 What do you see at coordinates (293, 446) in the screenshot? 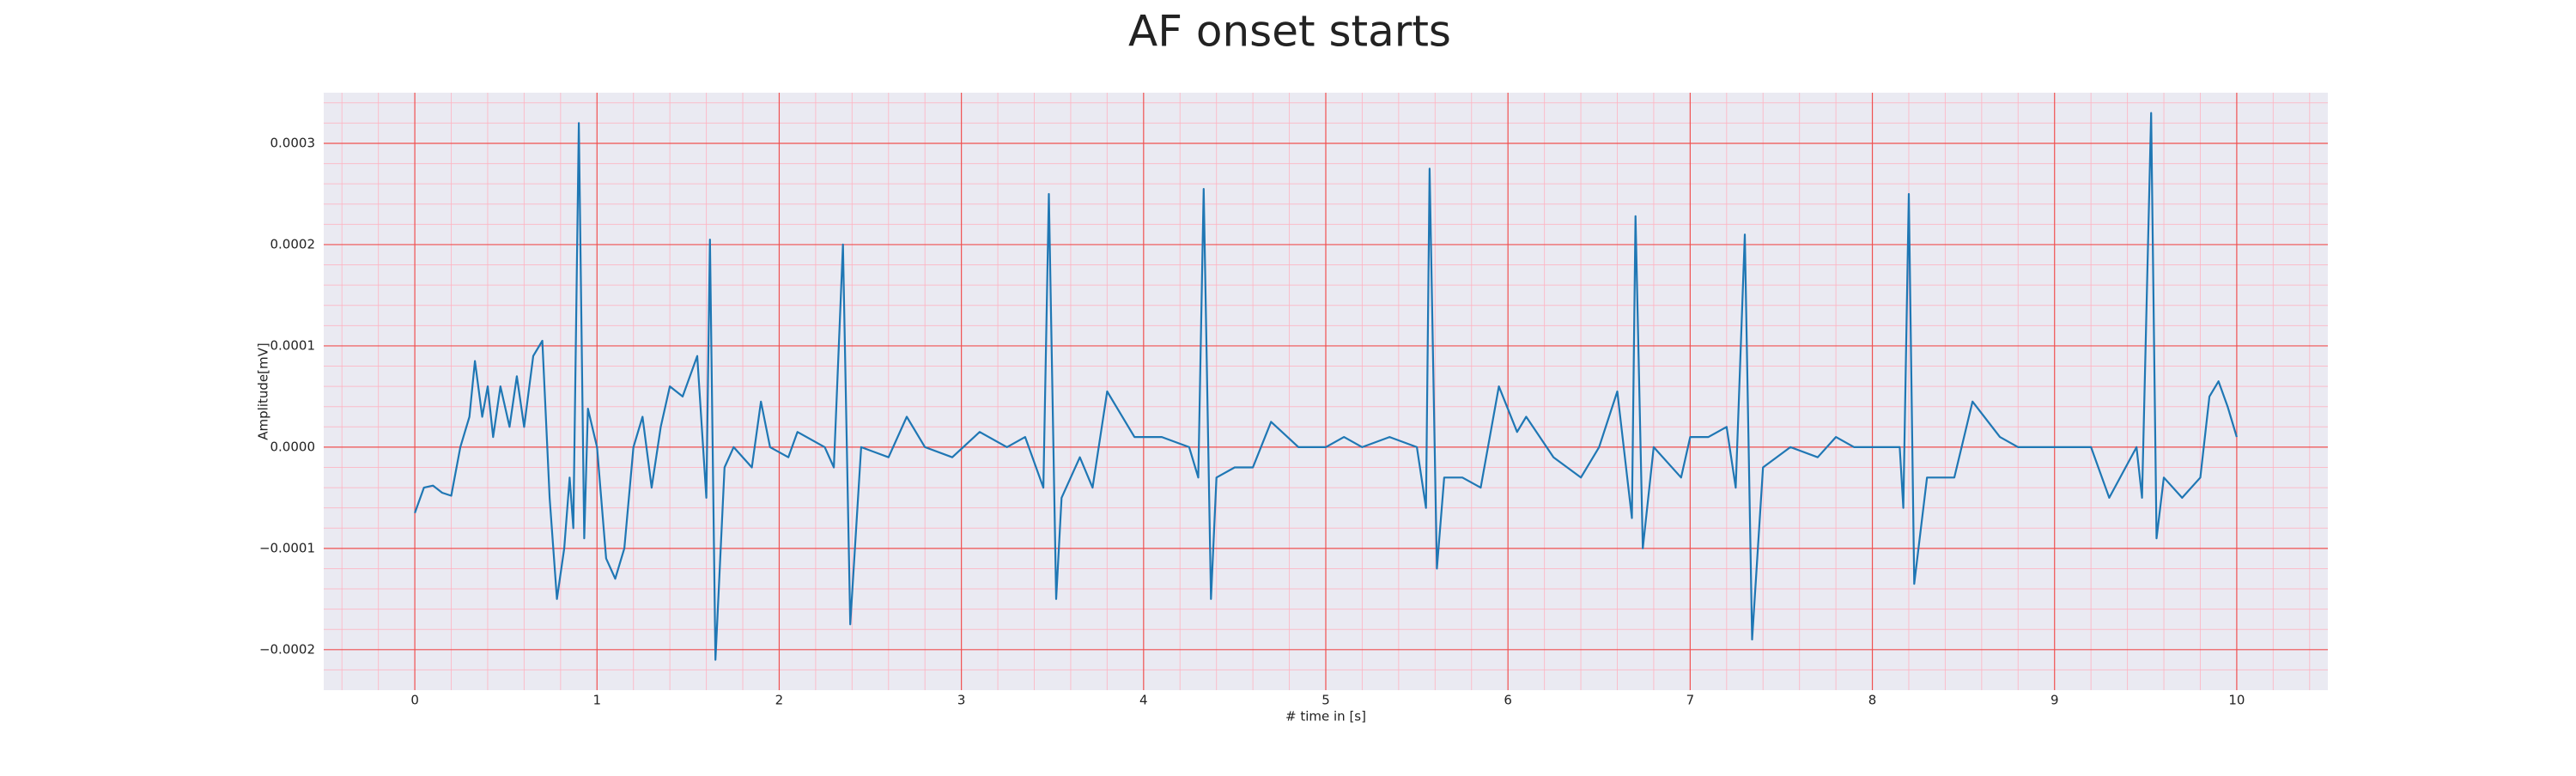
I see `y-tick-label: 0.0000` at bounding box center [293, 446].